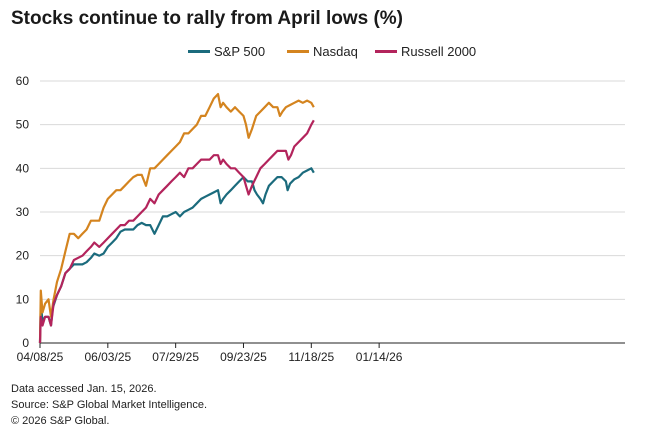  What do you see at coordinates (311, 357) in the screenshot?
I see `x-tick-label-4: 11/18/25` at bounding box center [311, 357].